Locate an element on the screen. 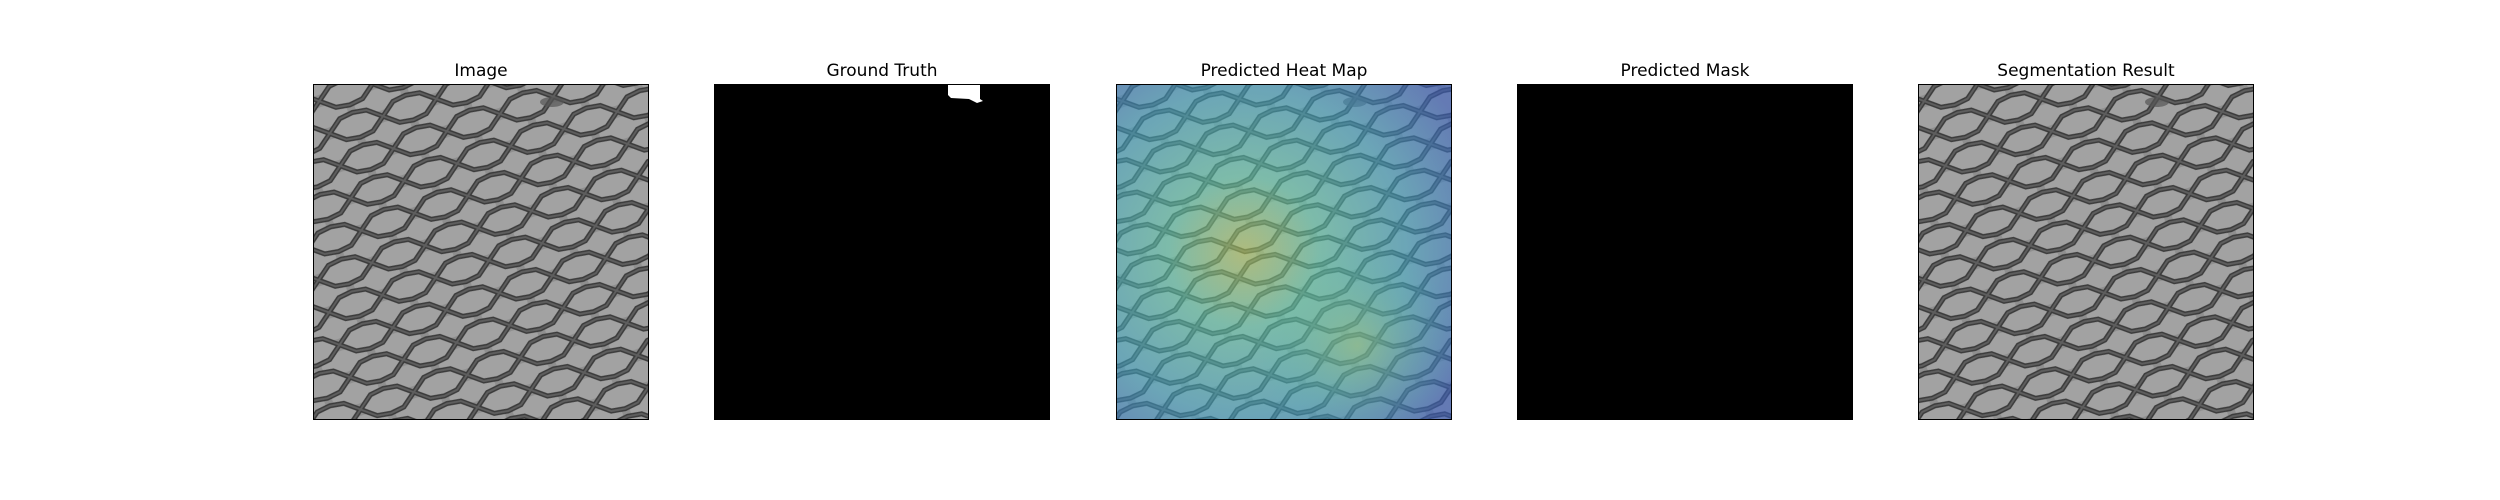  panel-heat-map: Predicted Heat Map is located at coordinates (1284, 239).